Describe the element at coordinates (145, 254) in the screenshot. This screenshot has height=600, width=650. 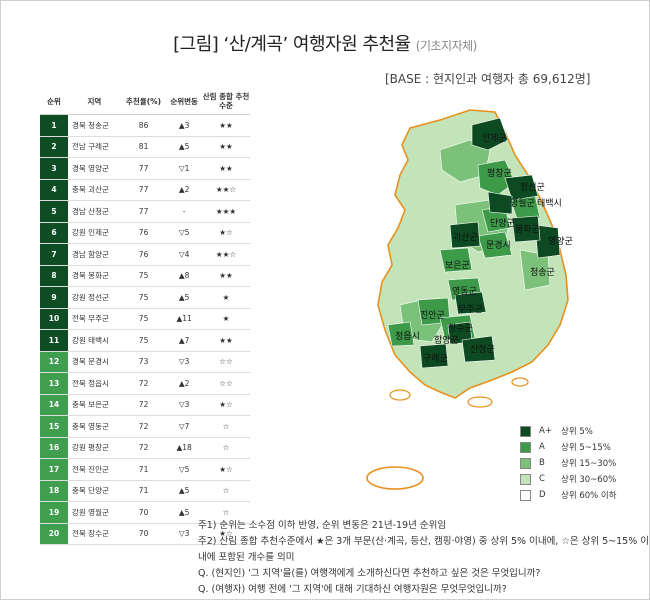
I see `table-row: 7 경남 함양군 76 ▽4 ★★☆` at that location.